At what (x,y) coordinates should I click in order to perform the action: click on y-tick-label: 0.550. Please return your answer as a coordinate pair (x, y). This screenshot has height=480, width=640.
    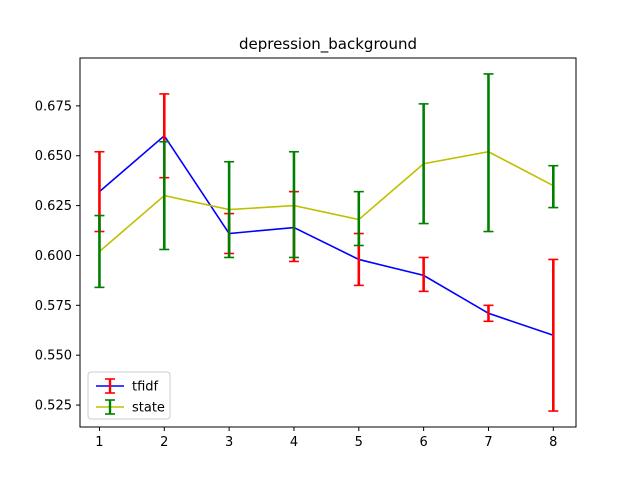
    Looking at the image, I should click on (53, 356).